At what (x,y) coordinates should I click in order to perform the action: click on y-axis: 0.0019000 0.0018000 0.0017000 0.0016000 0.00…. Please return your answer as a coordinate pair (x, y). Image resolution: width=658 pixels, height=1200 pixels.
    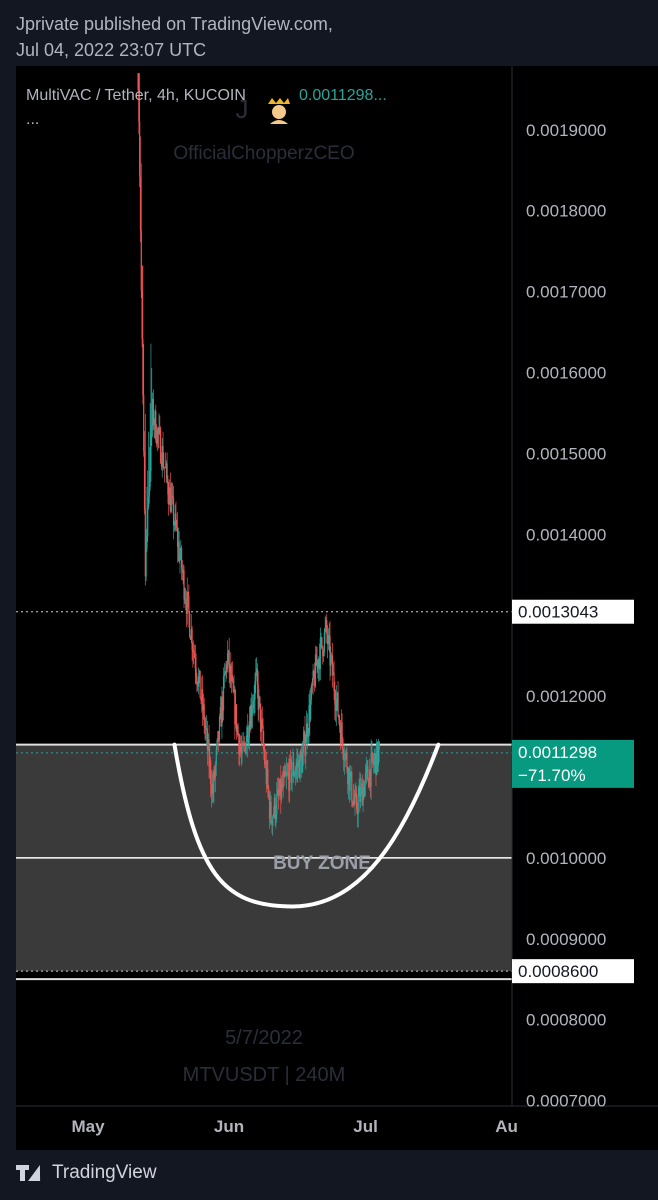
    Looking at the image, I should click on (566, 616).